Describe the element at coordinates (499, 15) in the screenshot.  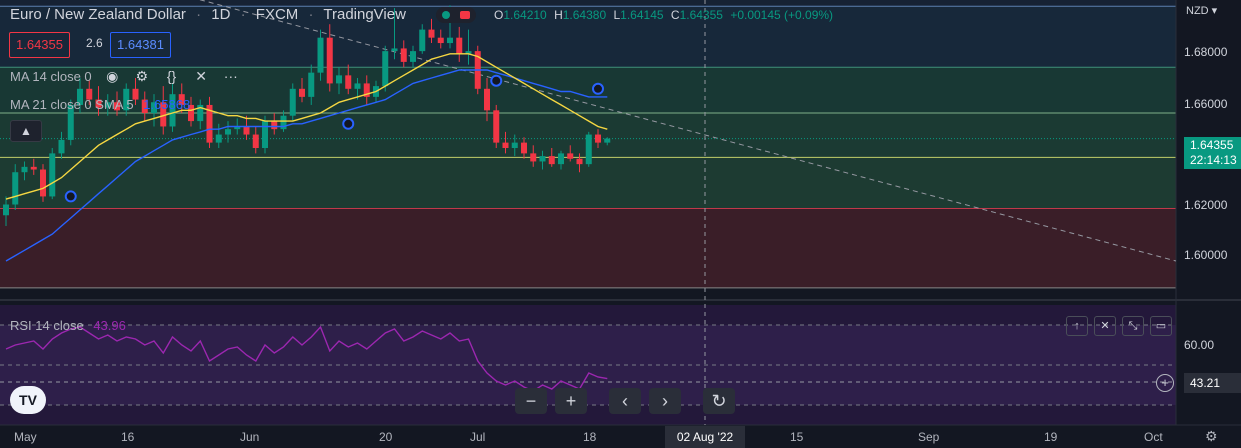
I see `open-label: O` at that location.